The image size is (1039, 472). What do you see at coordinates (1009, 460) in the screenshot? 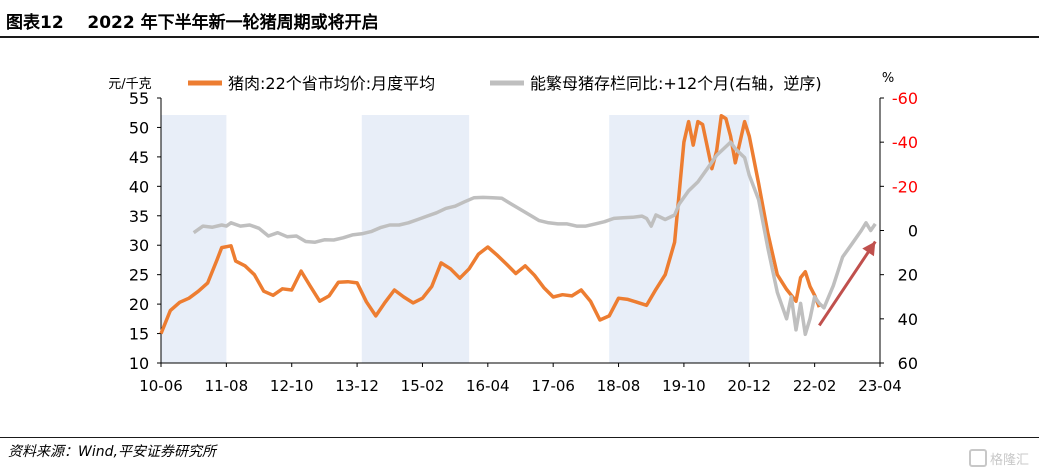
I see `watermark-text: 格隆汇` at bounding box center [1009, 460].